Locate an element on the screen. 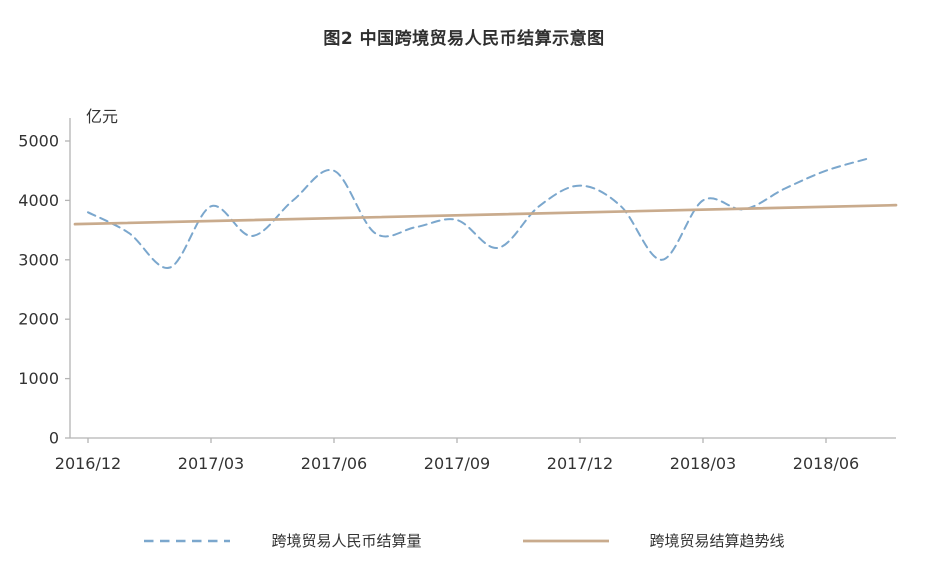  svg-text: 2017/12 is located at coordinates (580, 463).